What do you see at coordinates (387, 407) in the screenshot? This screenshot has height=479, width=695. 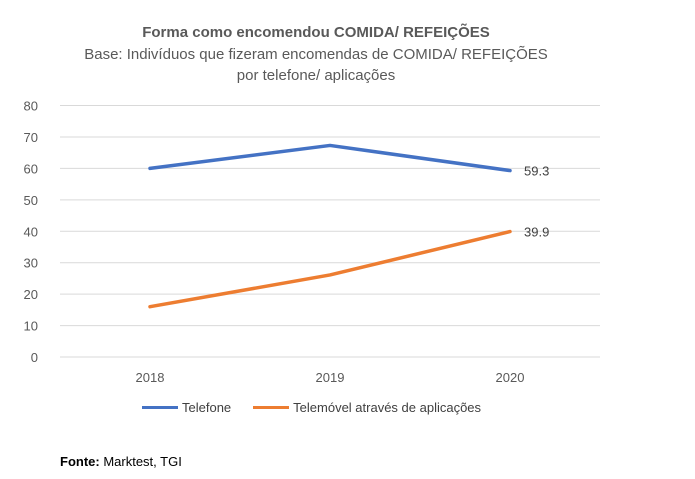 I see `legend-label-telemovel: Telemóvel através de aplicações` at bounding box center [387, 407].